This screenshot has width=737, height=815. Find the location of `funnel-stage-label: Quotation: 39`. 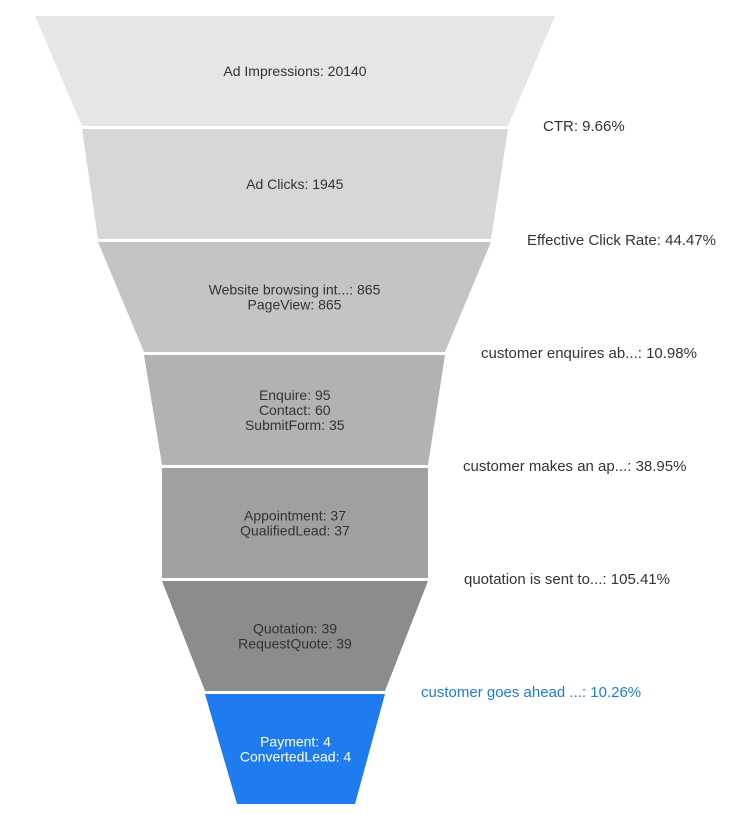

funnel-stage-label: Quotation: 39 is located at coordinates (295, 629).